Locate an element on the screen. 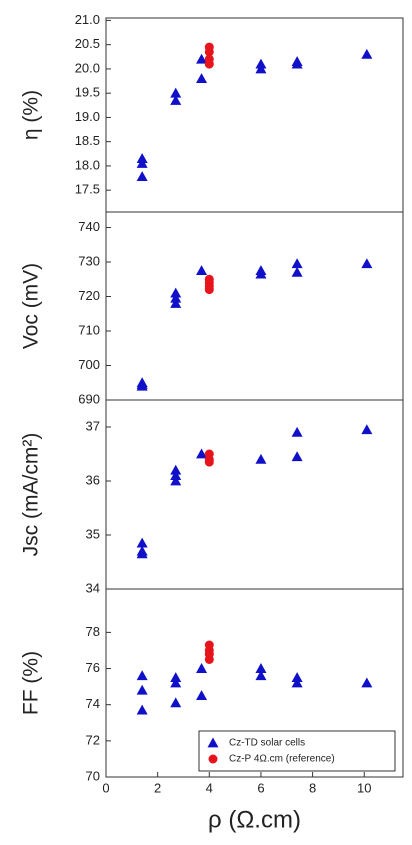 This screenshot has height=845, width=412. y-tick-label: 37 is located at coordinates (93, 425).